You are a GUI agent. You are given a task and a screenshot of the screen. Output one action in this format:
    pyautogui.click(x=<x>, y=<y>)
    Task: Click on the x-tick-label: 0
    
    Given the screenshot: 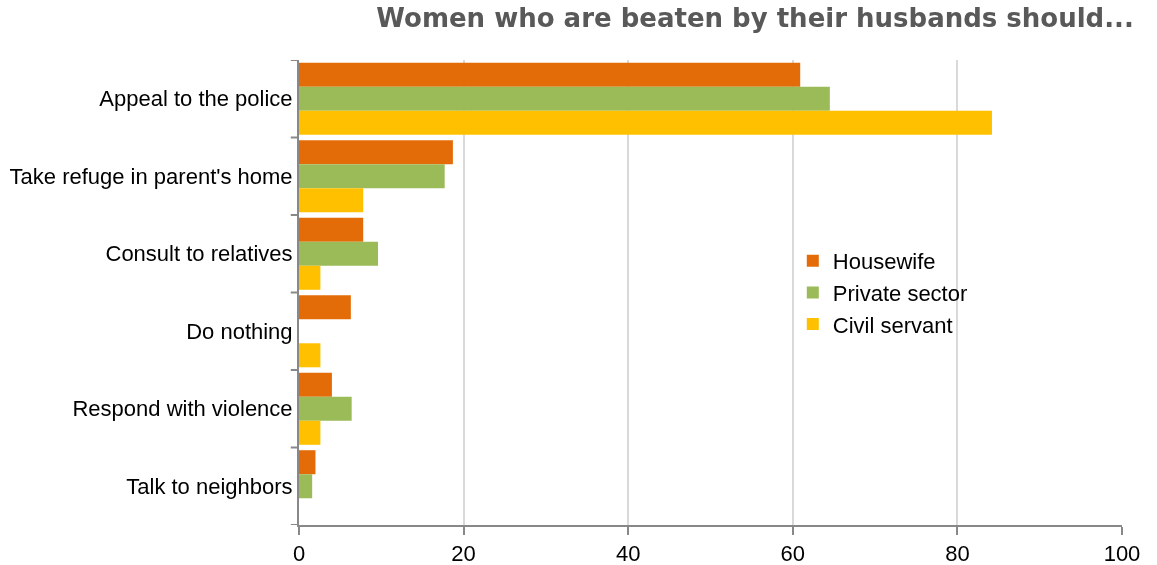 What is the action you would take?
    pyautogui.click(x=299, y=553)
    